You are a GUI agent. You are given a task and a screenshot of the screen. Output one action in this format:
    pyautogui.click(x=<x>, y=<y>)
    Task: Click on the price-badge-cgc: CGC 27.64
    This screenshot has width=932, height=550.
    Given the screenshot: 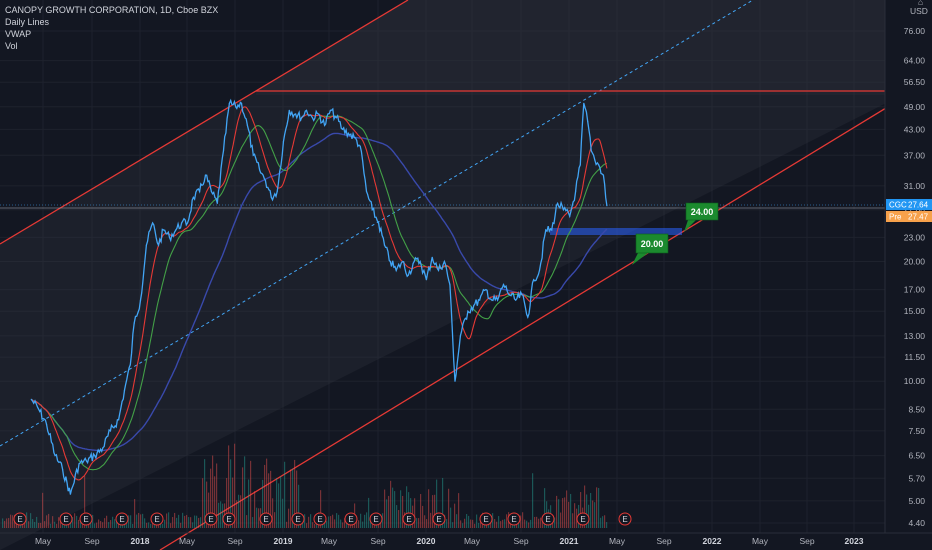 What is the action you would take?
    pyautogui.click(x=909, y=204)
    